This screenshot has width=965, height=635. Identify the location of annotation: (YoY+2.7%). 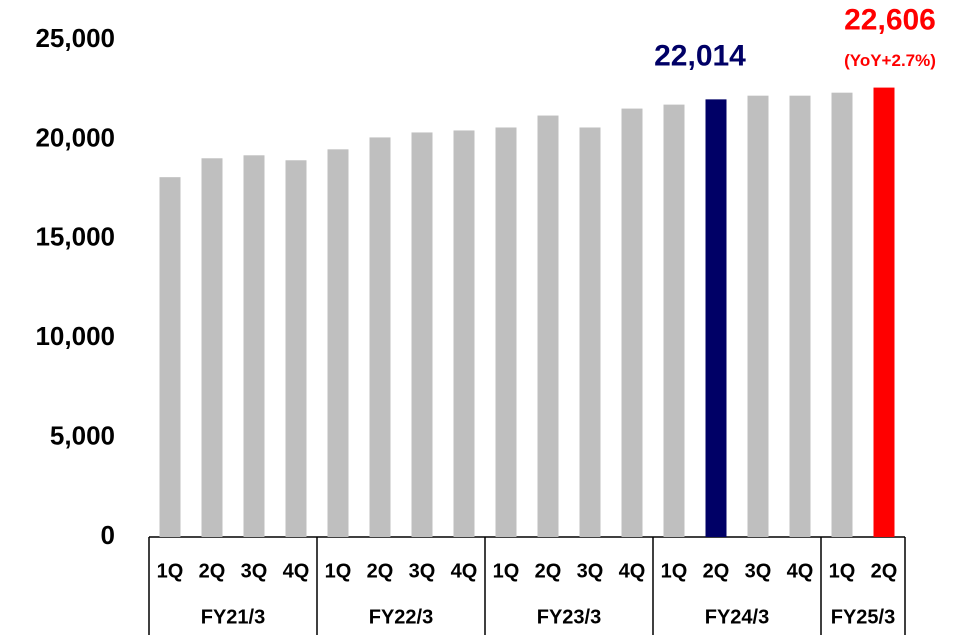
(890, 60).